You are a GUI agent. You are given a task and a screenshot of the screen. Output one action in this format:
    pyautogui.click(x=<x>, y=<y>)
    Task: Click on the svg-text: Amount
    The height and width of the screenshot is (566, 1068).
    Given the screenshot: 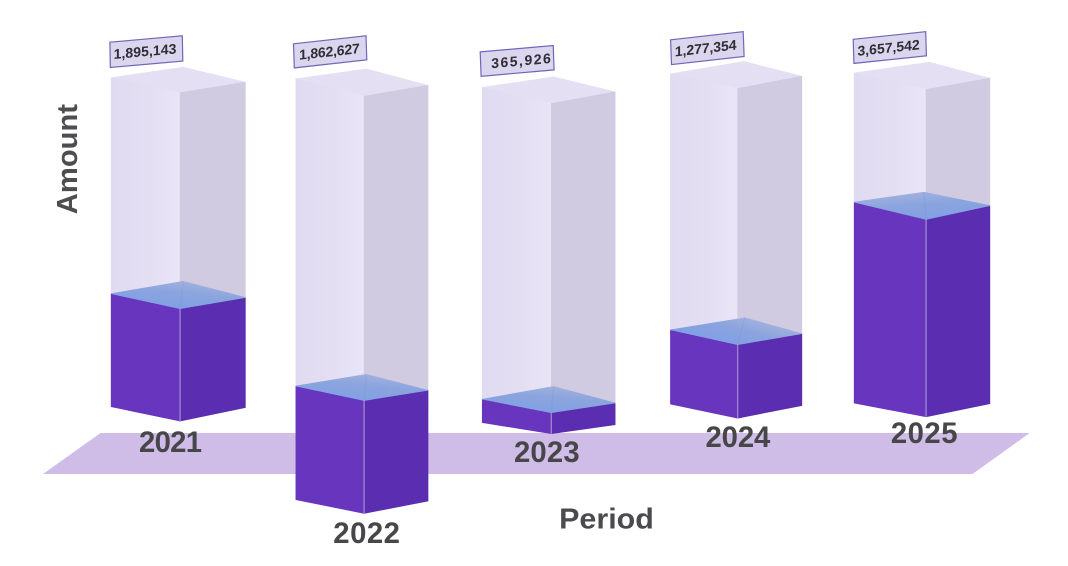 What is the action you would take?
    pyautogui.click(x=68, y=159)
    